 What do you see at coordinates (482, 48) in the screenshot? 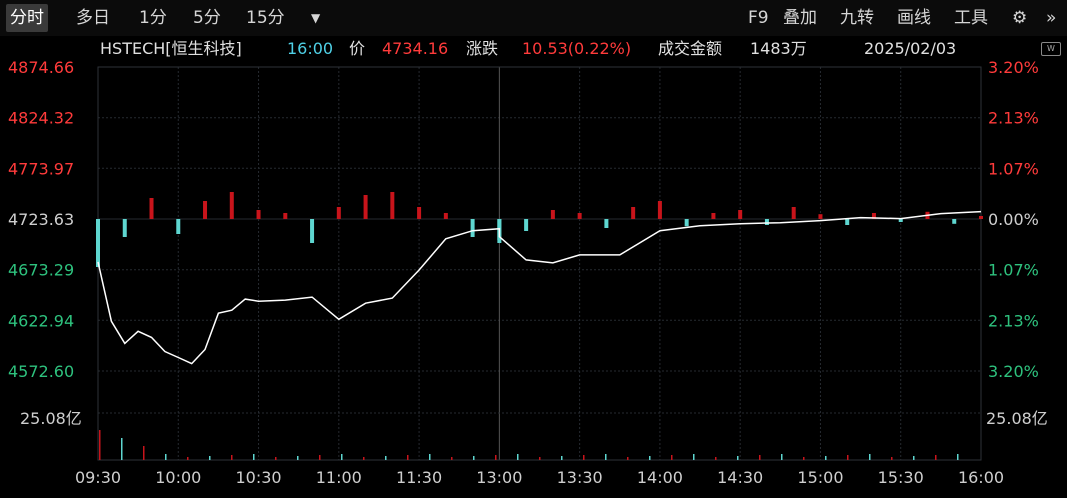
I see `change-label: 涨跌` at bounding box center [482, 48].